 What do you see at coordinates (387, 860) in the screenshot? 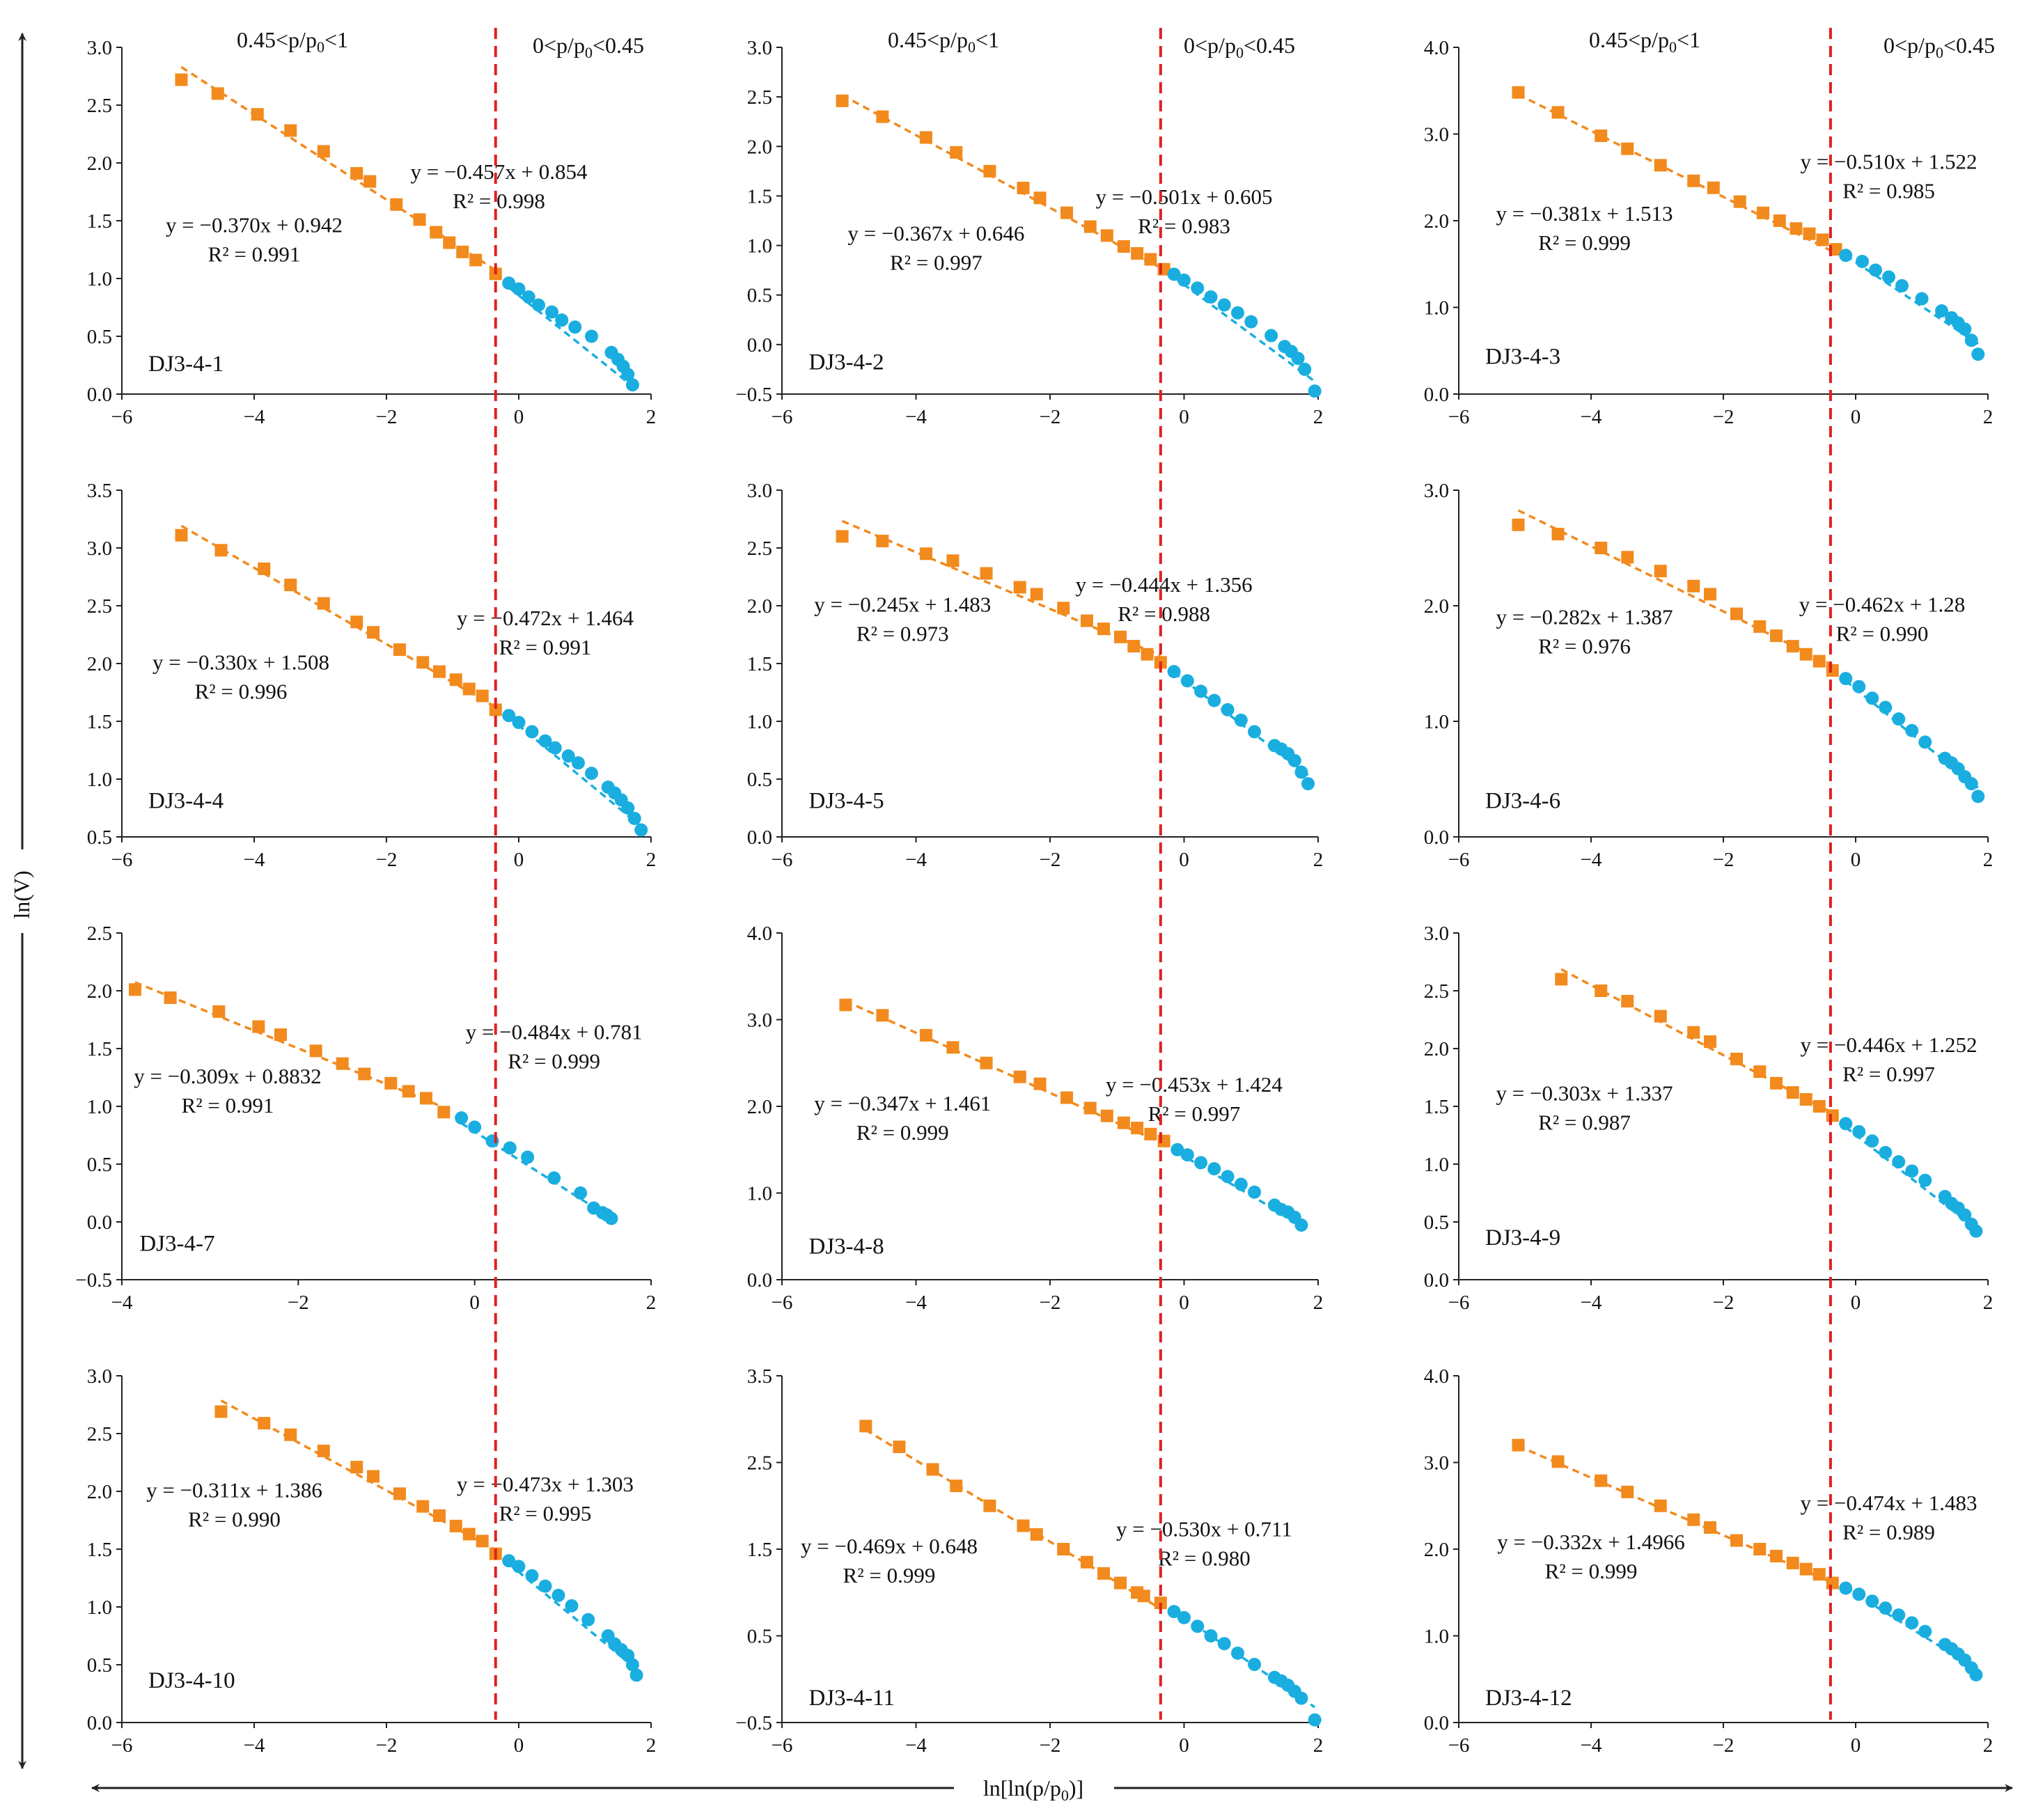
I see `x-tick-label: −2` at bounding box center [387, 860].